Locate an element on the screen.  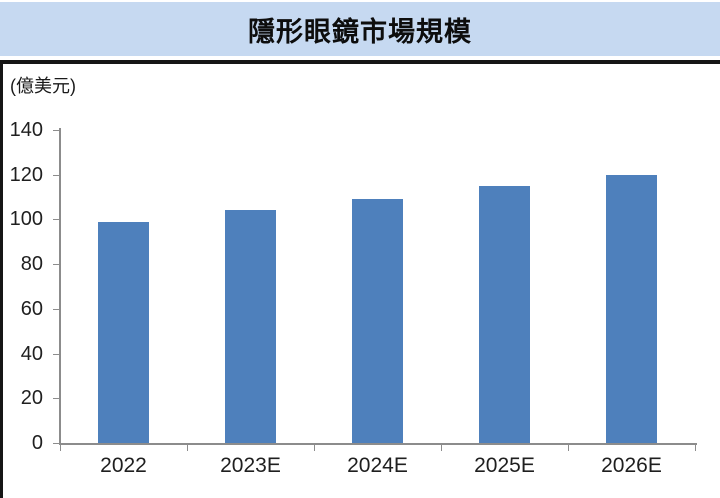
x-axis-line is located at coordinates (378, 444).